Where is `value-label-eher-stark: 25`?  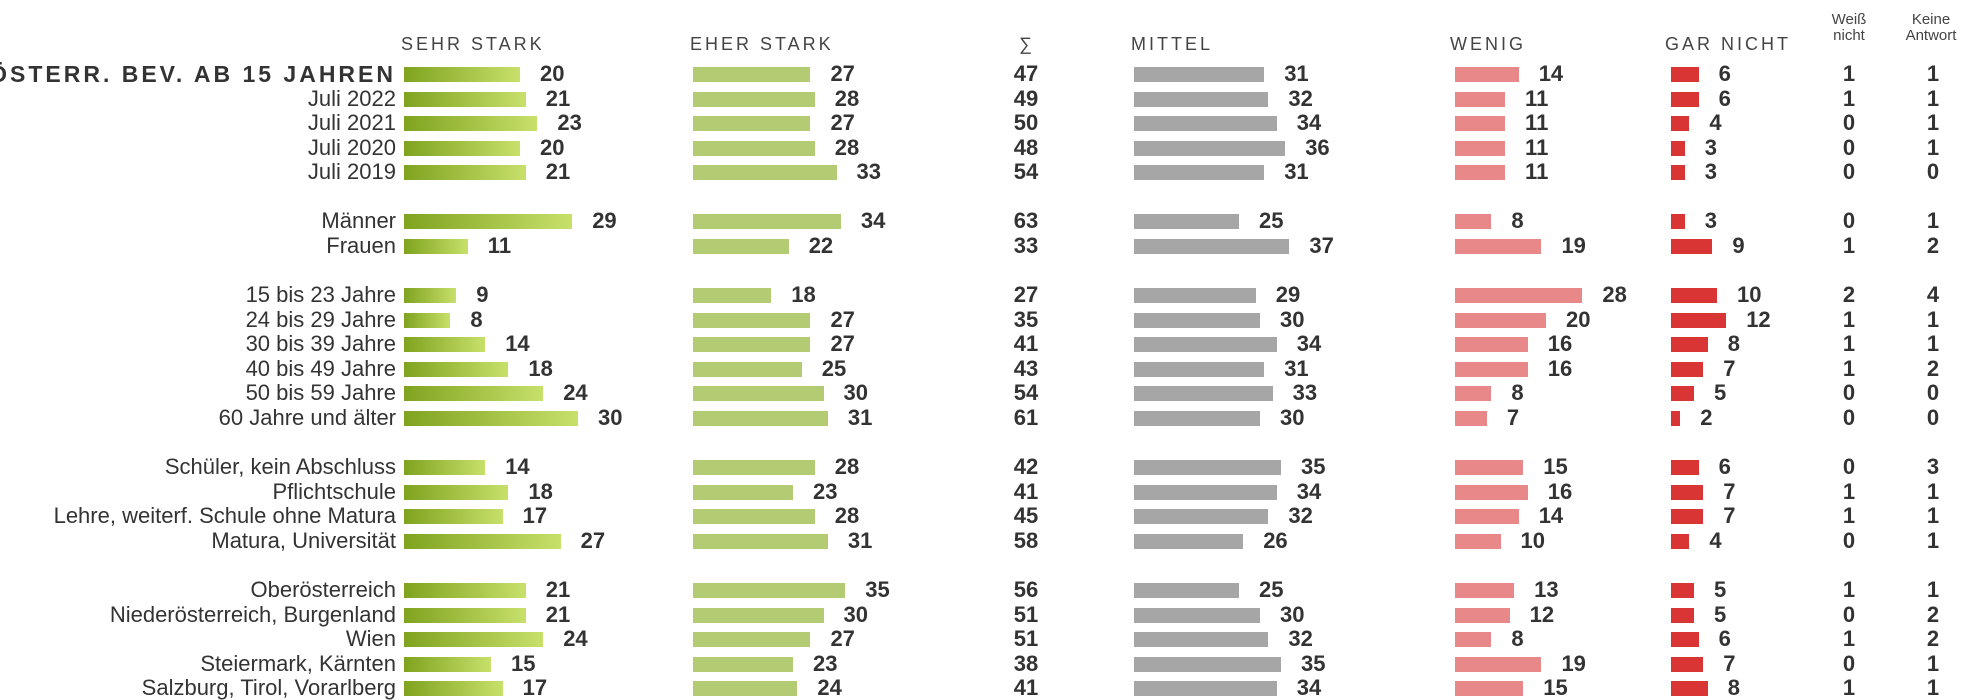 value-label-eher-stark: 25 is located at coordinates (834, 368).